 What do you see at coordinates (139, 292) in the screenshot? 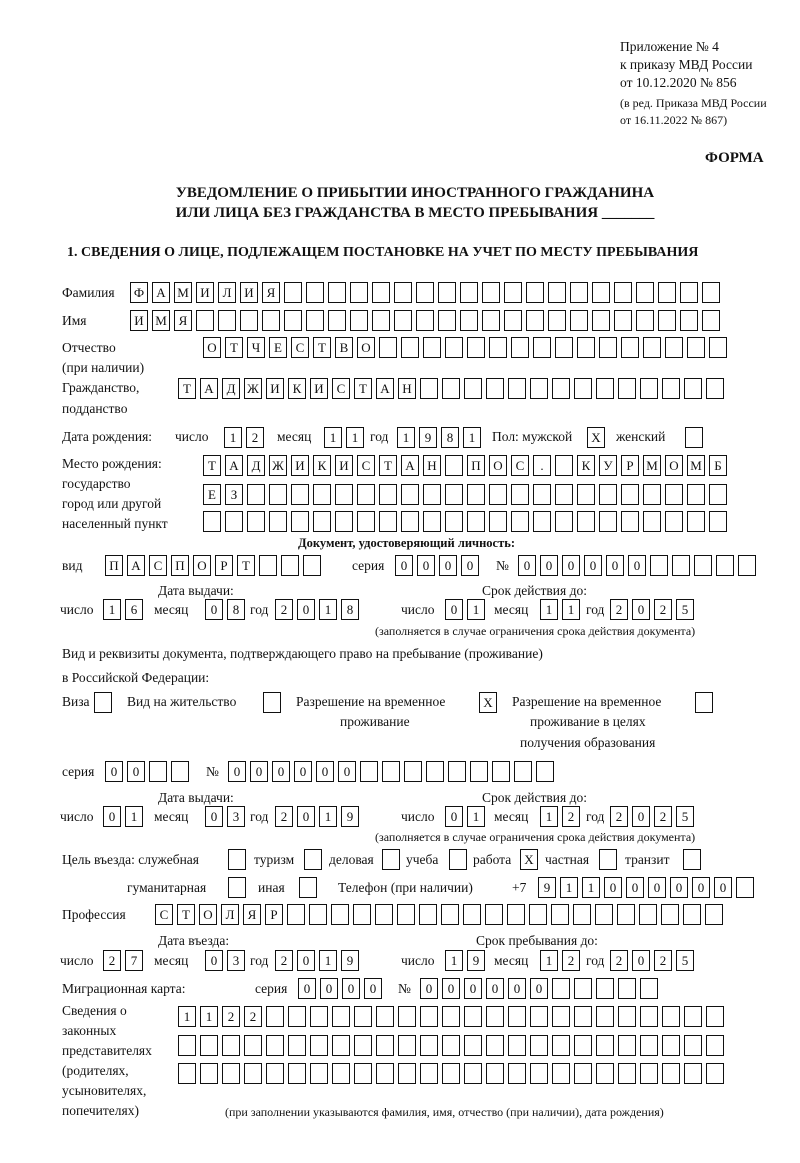
I see `char-cell: Ф` at bounding box center [139, 292].